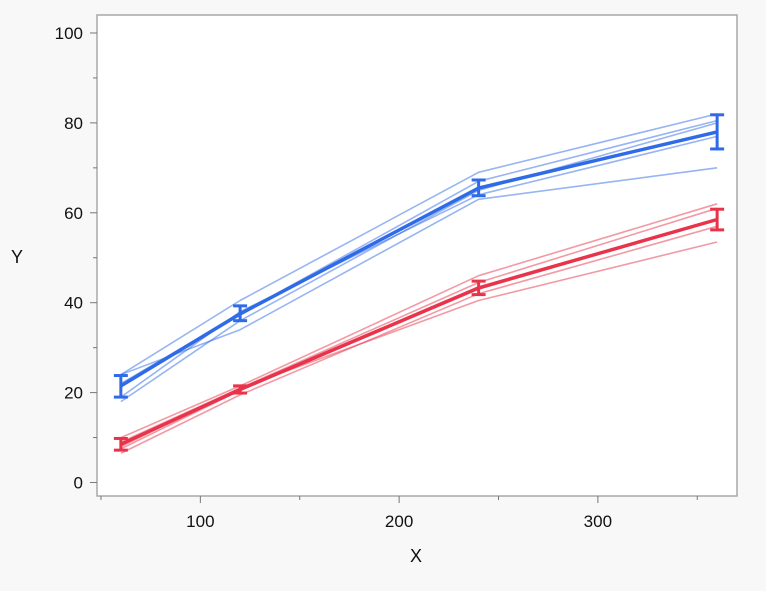 This screenshot has width=766, height=591. I want to click on y-tick-label: 0, so click(78, 483).